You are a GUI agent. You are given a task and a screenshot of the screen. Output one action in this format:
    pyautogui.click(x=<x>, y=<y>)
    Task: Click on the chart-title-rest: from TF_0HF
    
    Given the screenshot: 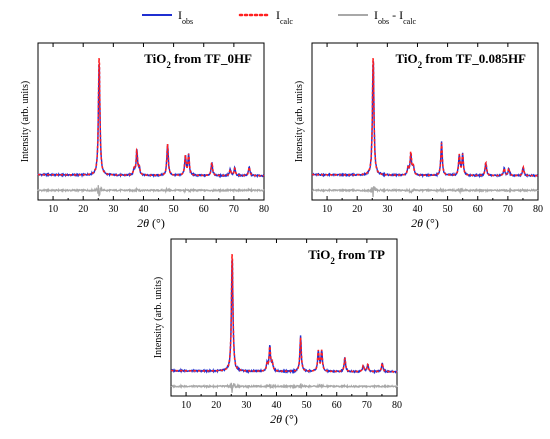 What is the action you would take?
    pyautogui.click(x=211, y=58)
    